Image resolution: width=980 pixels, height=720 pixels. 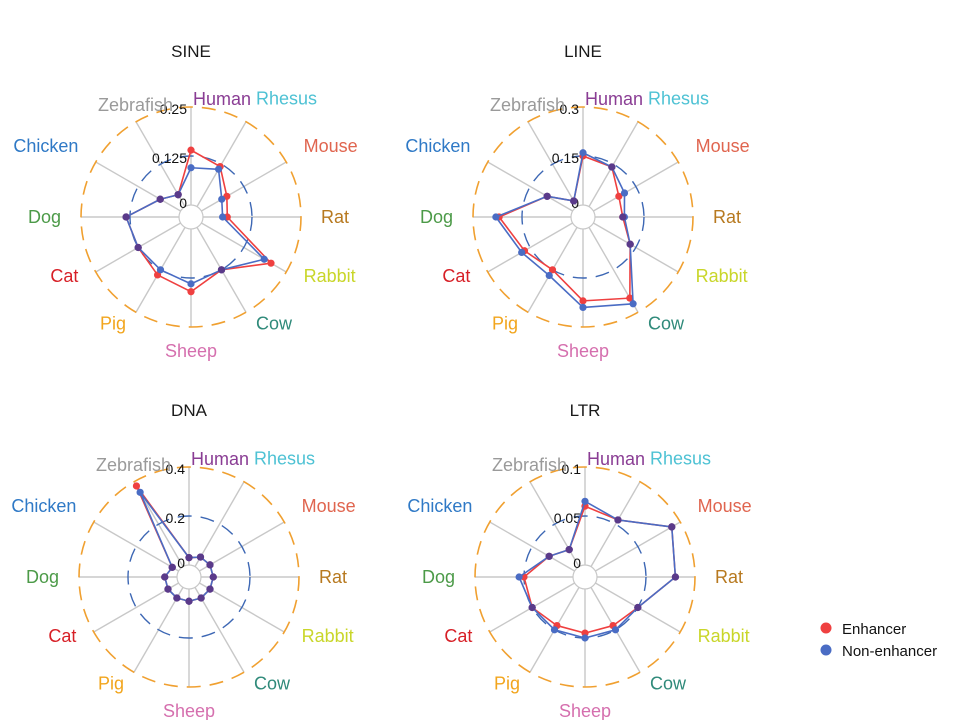 What do you see at coordinates (826, 650) in the screenshot?
I see `legend-marker-non-enhancer` at bounding box center [826, 650].